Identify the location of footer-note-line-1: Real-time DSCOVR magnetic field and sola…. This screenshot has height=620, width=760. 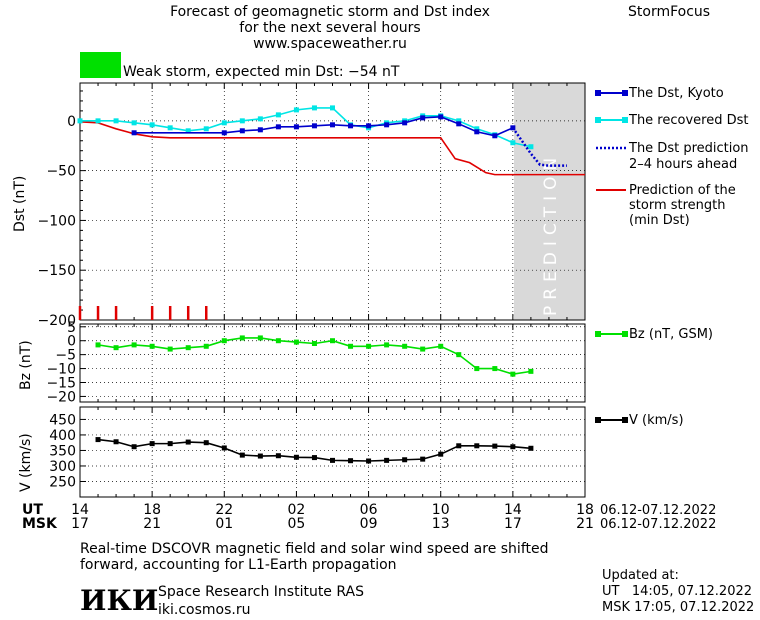
(314, 549).